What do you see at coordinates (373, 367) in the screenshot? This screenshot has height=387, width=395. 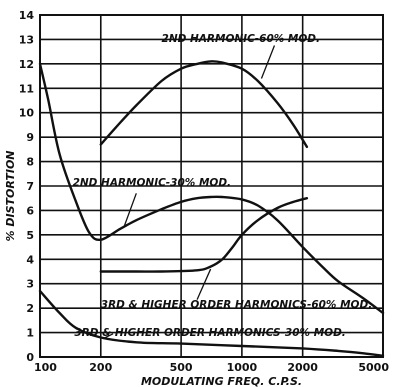 I see `x-tick-label: 5000` at bounding box center [373, 367].